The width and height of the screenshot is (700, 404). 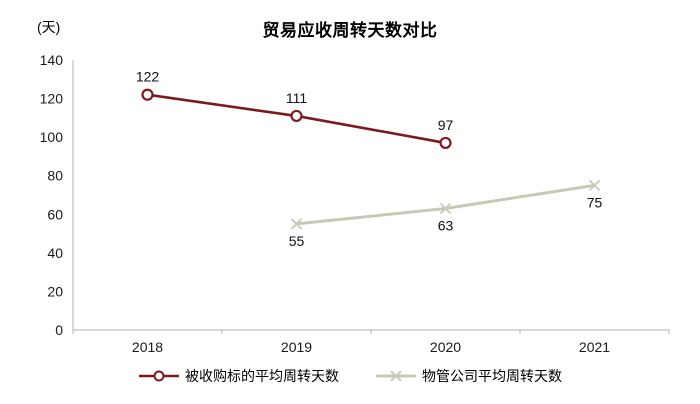 What do you see at coordinates (55, 176) in the screenshot?
I see `y-axis-tick-label: 80` at bounding box center [55, 176].